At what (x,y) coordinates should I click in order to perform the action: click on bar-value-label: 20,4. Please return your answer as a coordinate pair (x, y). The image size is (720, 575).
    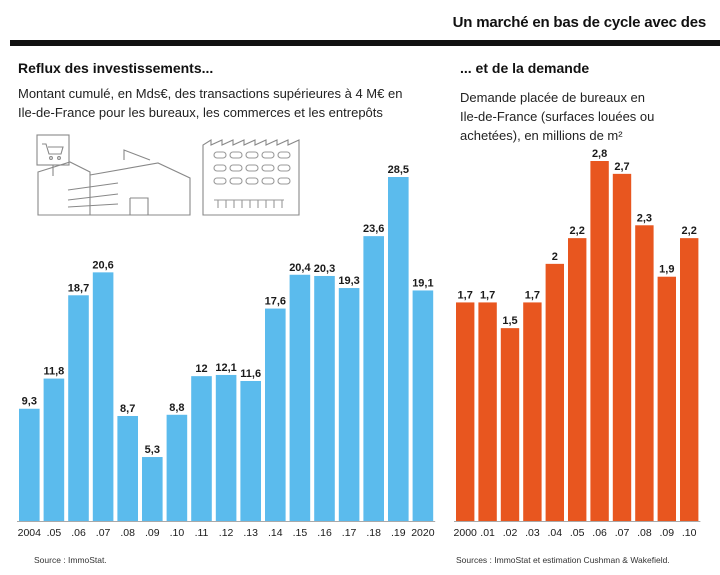
    Looking at the image, I should click on (300, 268).